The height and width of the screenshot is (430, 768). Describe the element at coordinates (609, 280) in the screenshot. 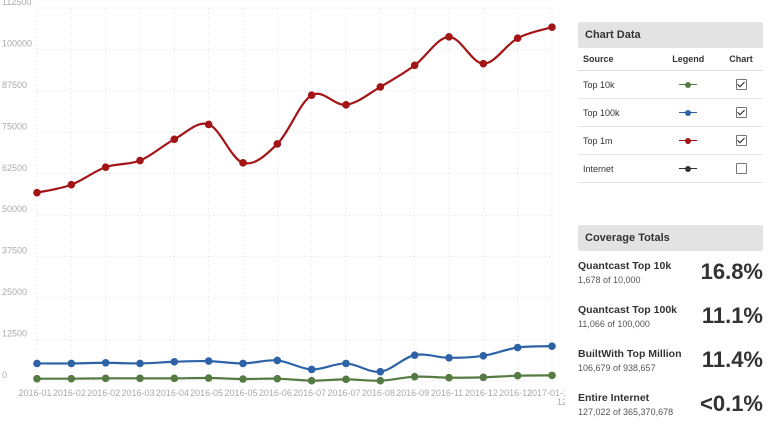

I see `coverage-count: 1,678 of 10,000` at that location.